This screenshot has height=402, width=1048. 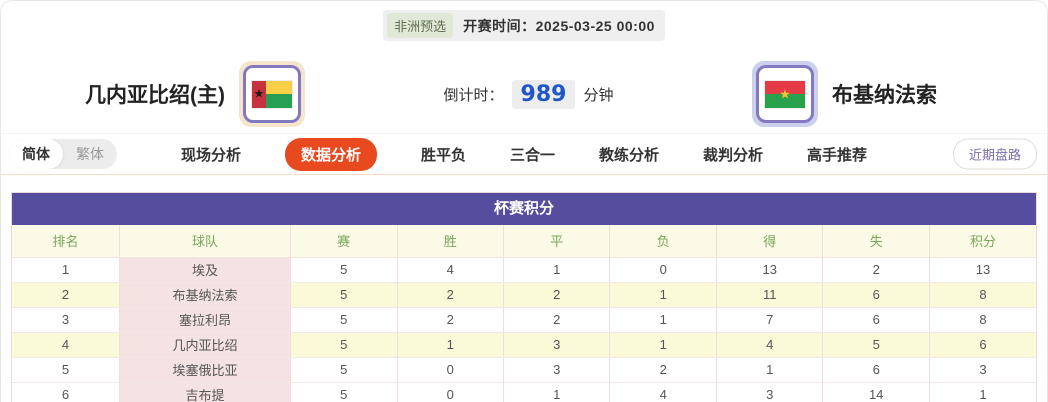 What do you see at coordinates (663, 270) in the screenshot?
I see `loss-cell: 0` at bounding box center [663, 270].